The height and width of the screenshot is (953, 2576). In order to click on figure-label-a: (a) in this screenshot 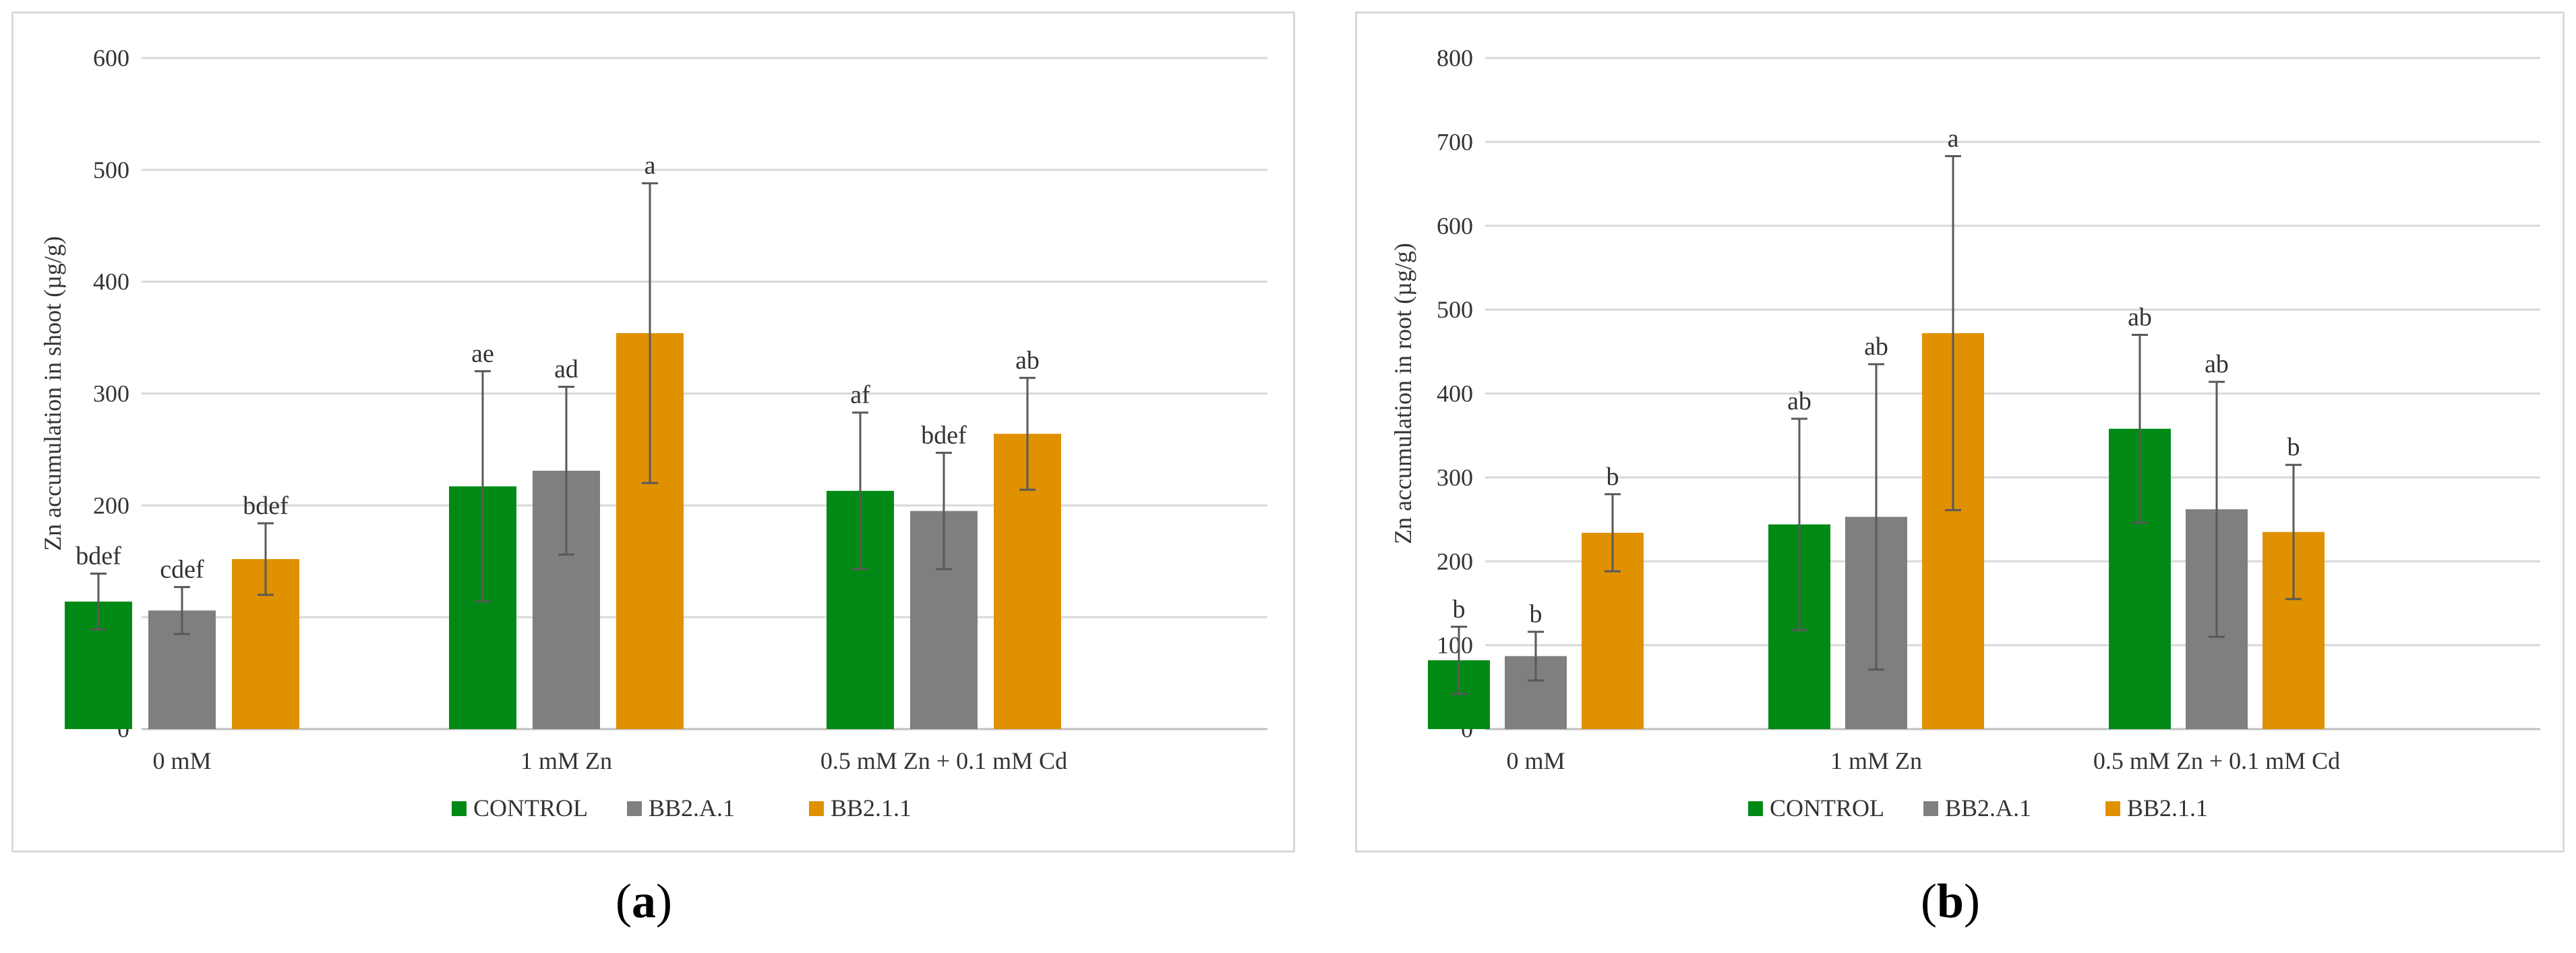, I will do `click(644, 901)`.